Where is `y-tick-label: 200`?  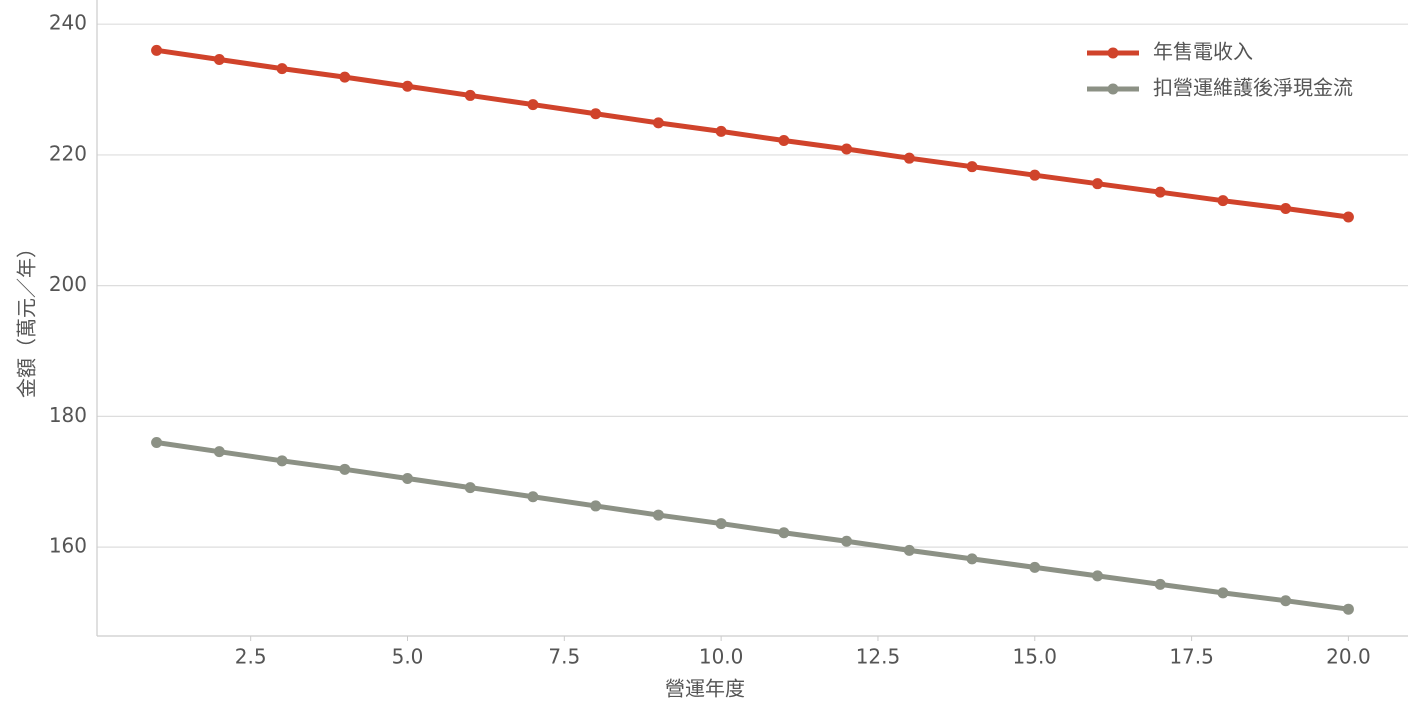
y-tick-label: 200 is located at coordinates (68, 284).